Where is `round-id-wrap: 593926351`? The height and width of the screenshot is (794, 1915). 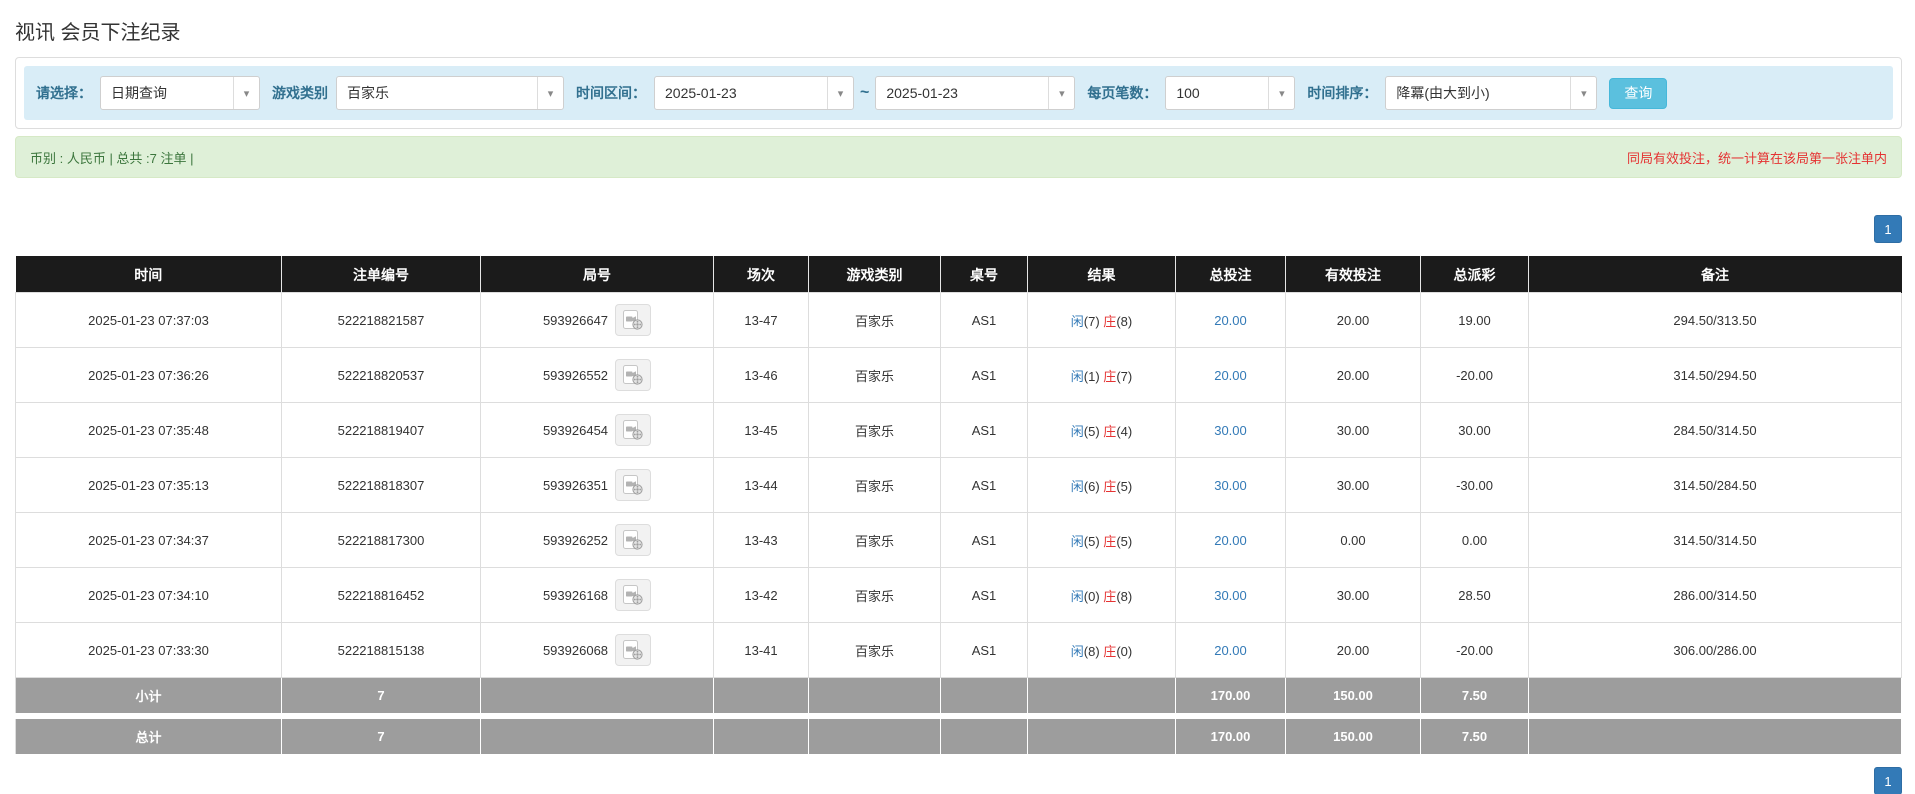
round-id-wrap: 593926351 is located at coordinates (597, 485).